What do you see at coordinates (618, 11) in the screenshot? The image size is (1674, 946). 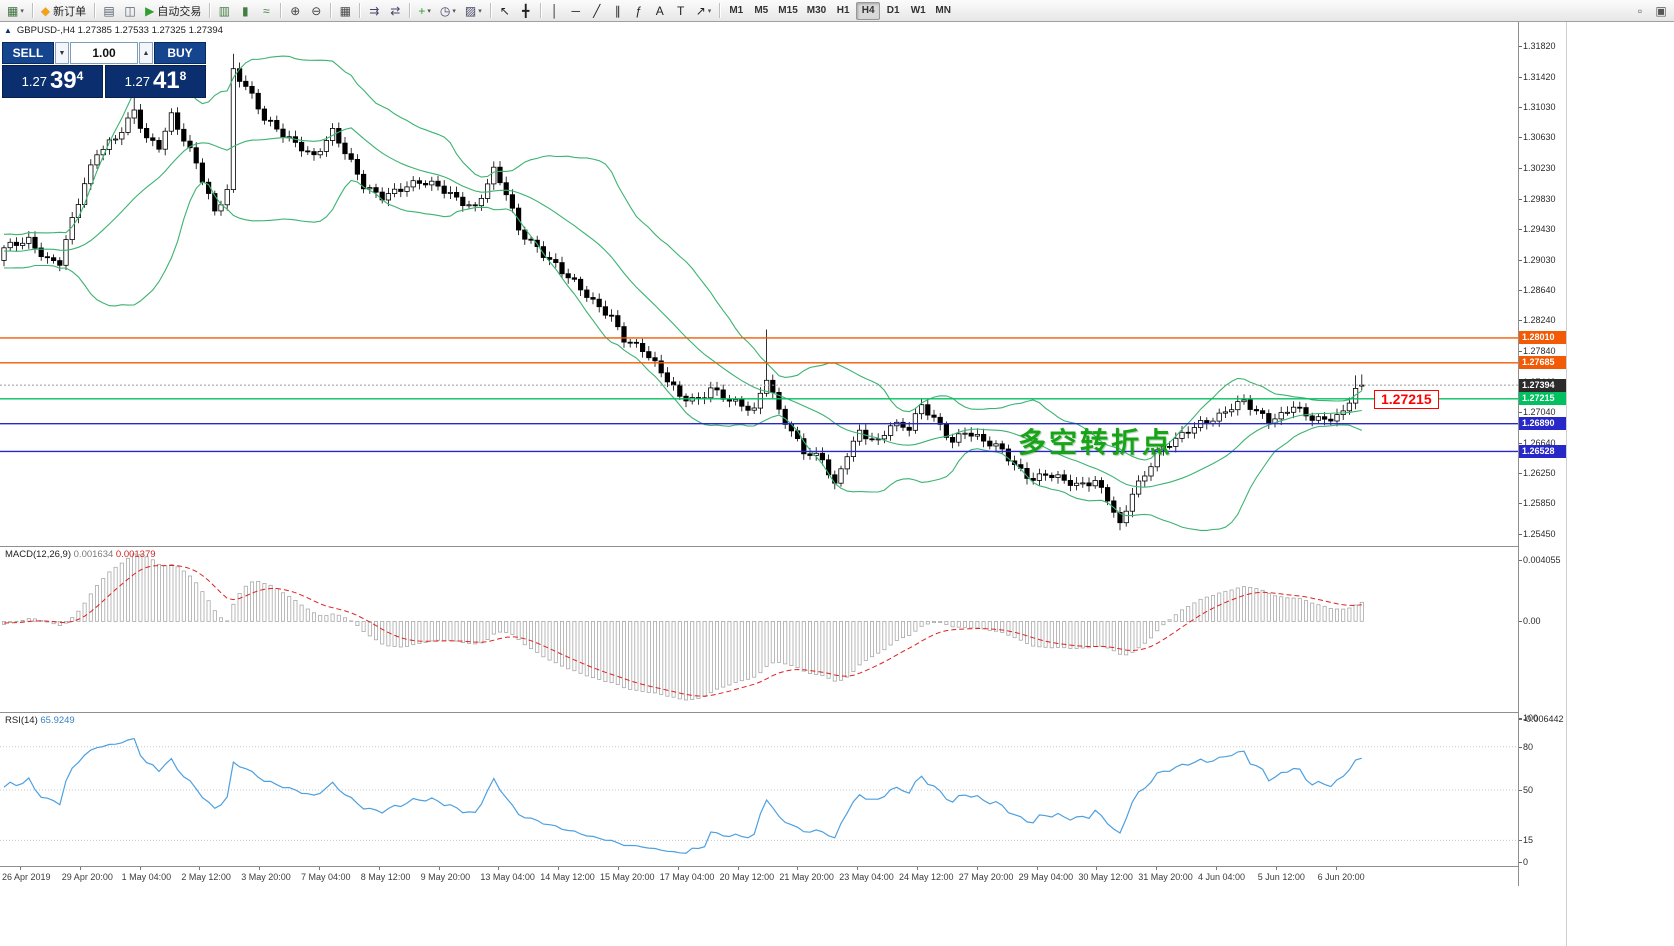 I see `equidistant-channel-button: ∥` at bounding box center [618, 11].